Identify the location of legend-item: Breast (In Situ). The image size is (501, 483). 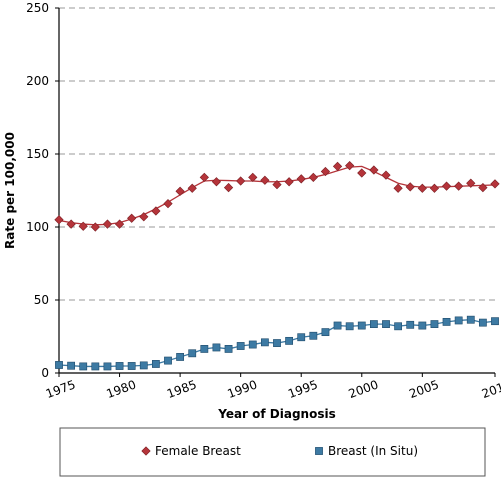
(366, 451).